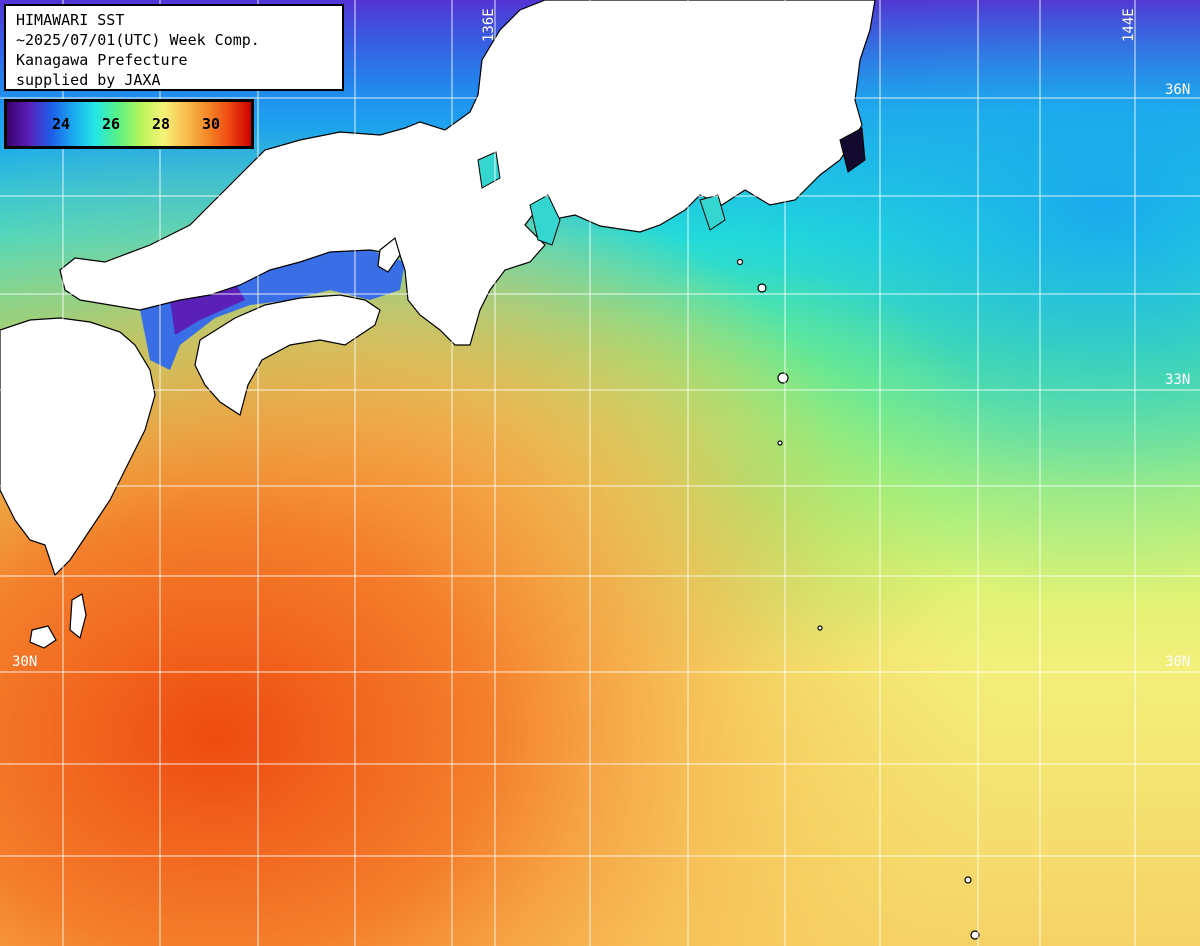 This screenshot has width=1200, height=946. What do you see at coordinates (61, 124) in the screenshot?
I see `colorbar-tick-24: 24` at bounding box center [61, 124].